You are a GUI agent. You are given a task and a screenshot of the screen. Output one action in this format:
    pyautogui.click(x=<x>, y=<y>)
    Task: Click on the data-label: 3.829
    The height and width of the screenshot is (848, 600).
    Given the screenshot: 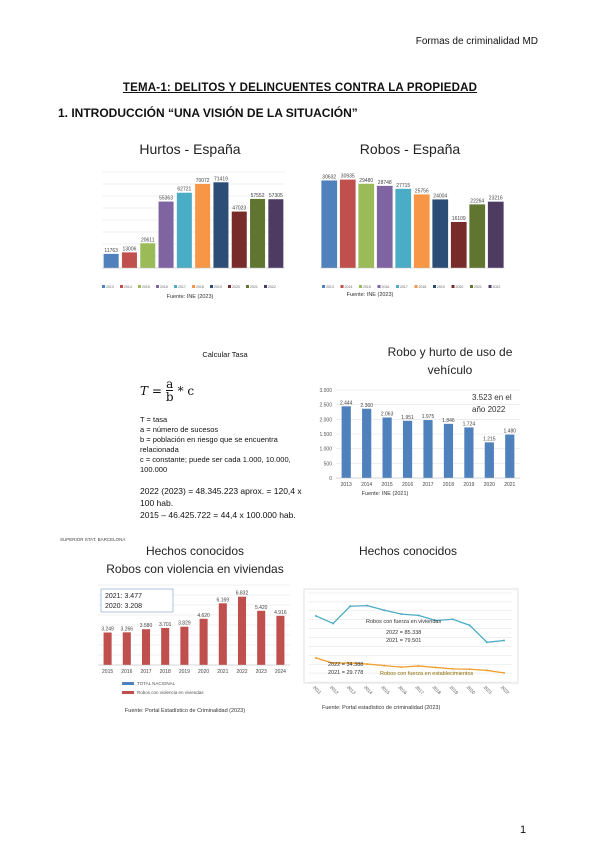 What is the action you would take?
    pyautogui.click(x=184, y=624)
    